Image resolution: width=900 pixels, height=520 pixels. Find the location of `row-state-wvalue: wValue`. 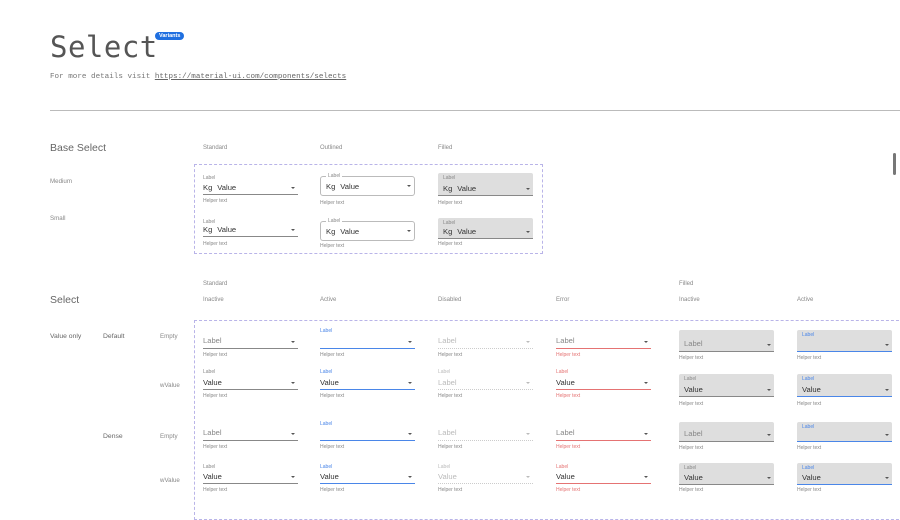

row-state-wvalue: wValue is located at coordinates (170, 385).